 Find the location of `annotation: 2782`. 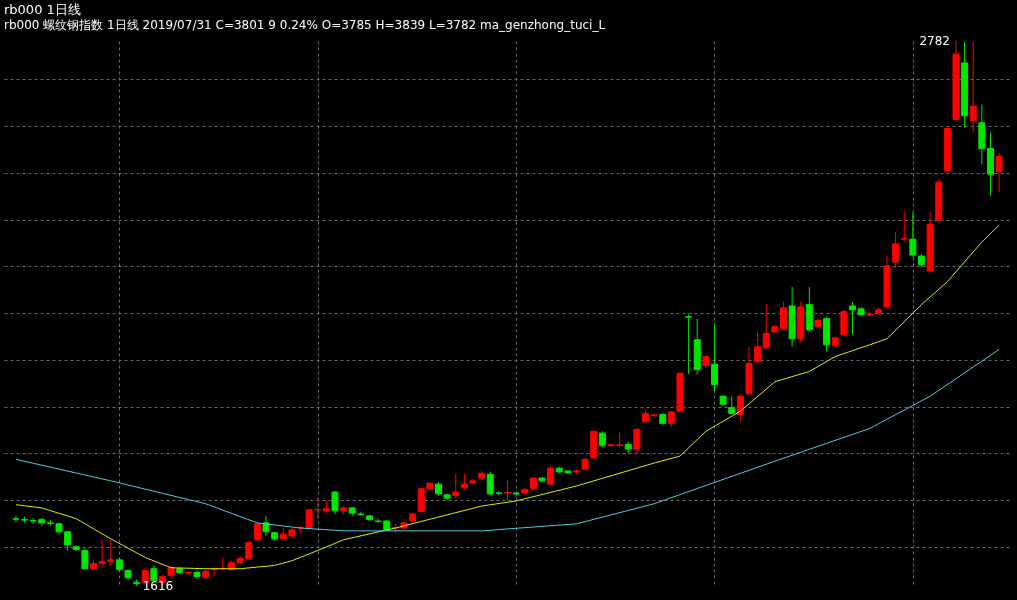

annotation: 2782 is located at coordinates (934, 41).